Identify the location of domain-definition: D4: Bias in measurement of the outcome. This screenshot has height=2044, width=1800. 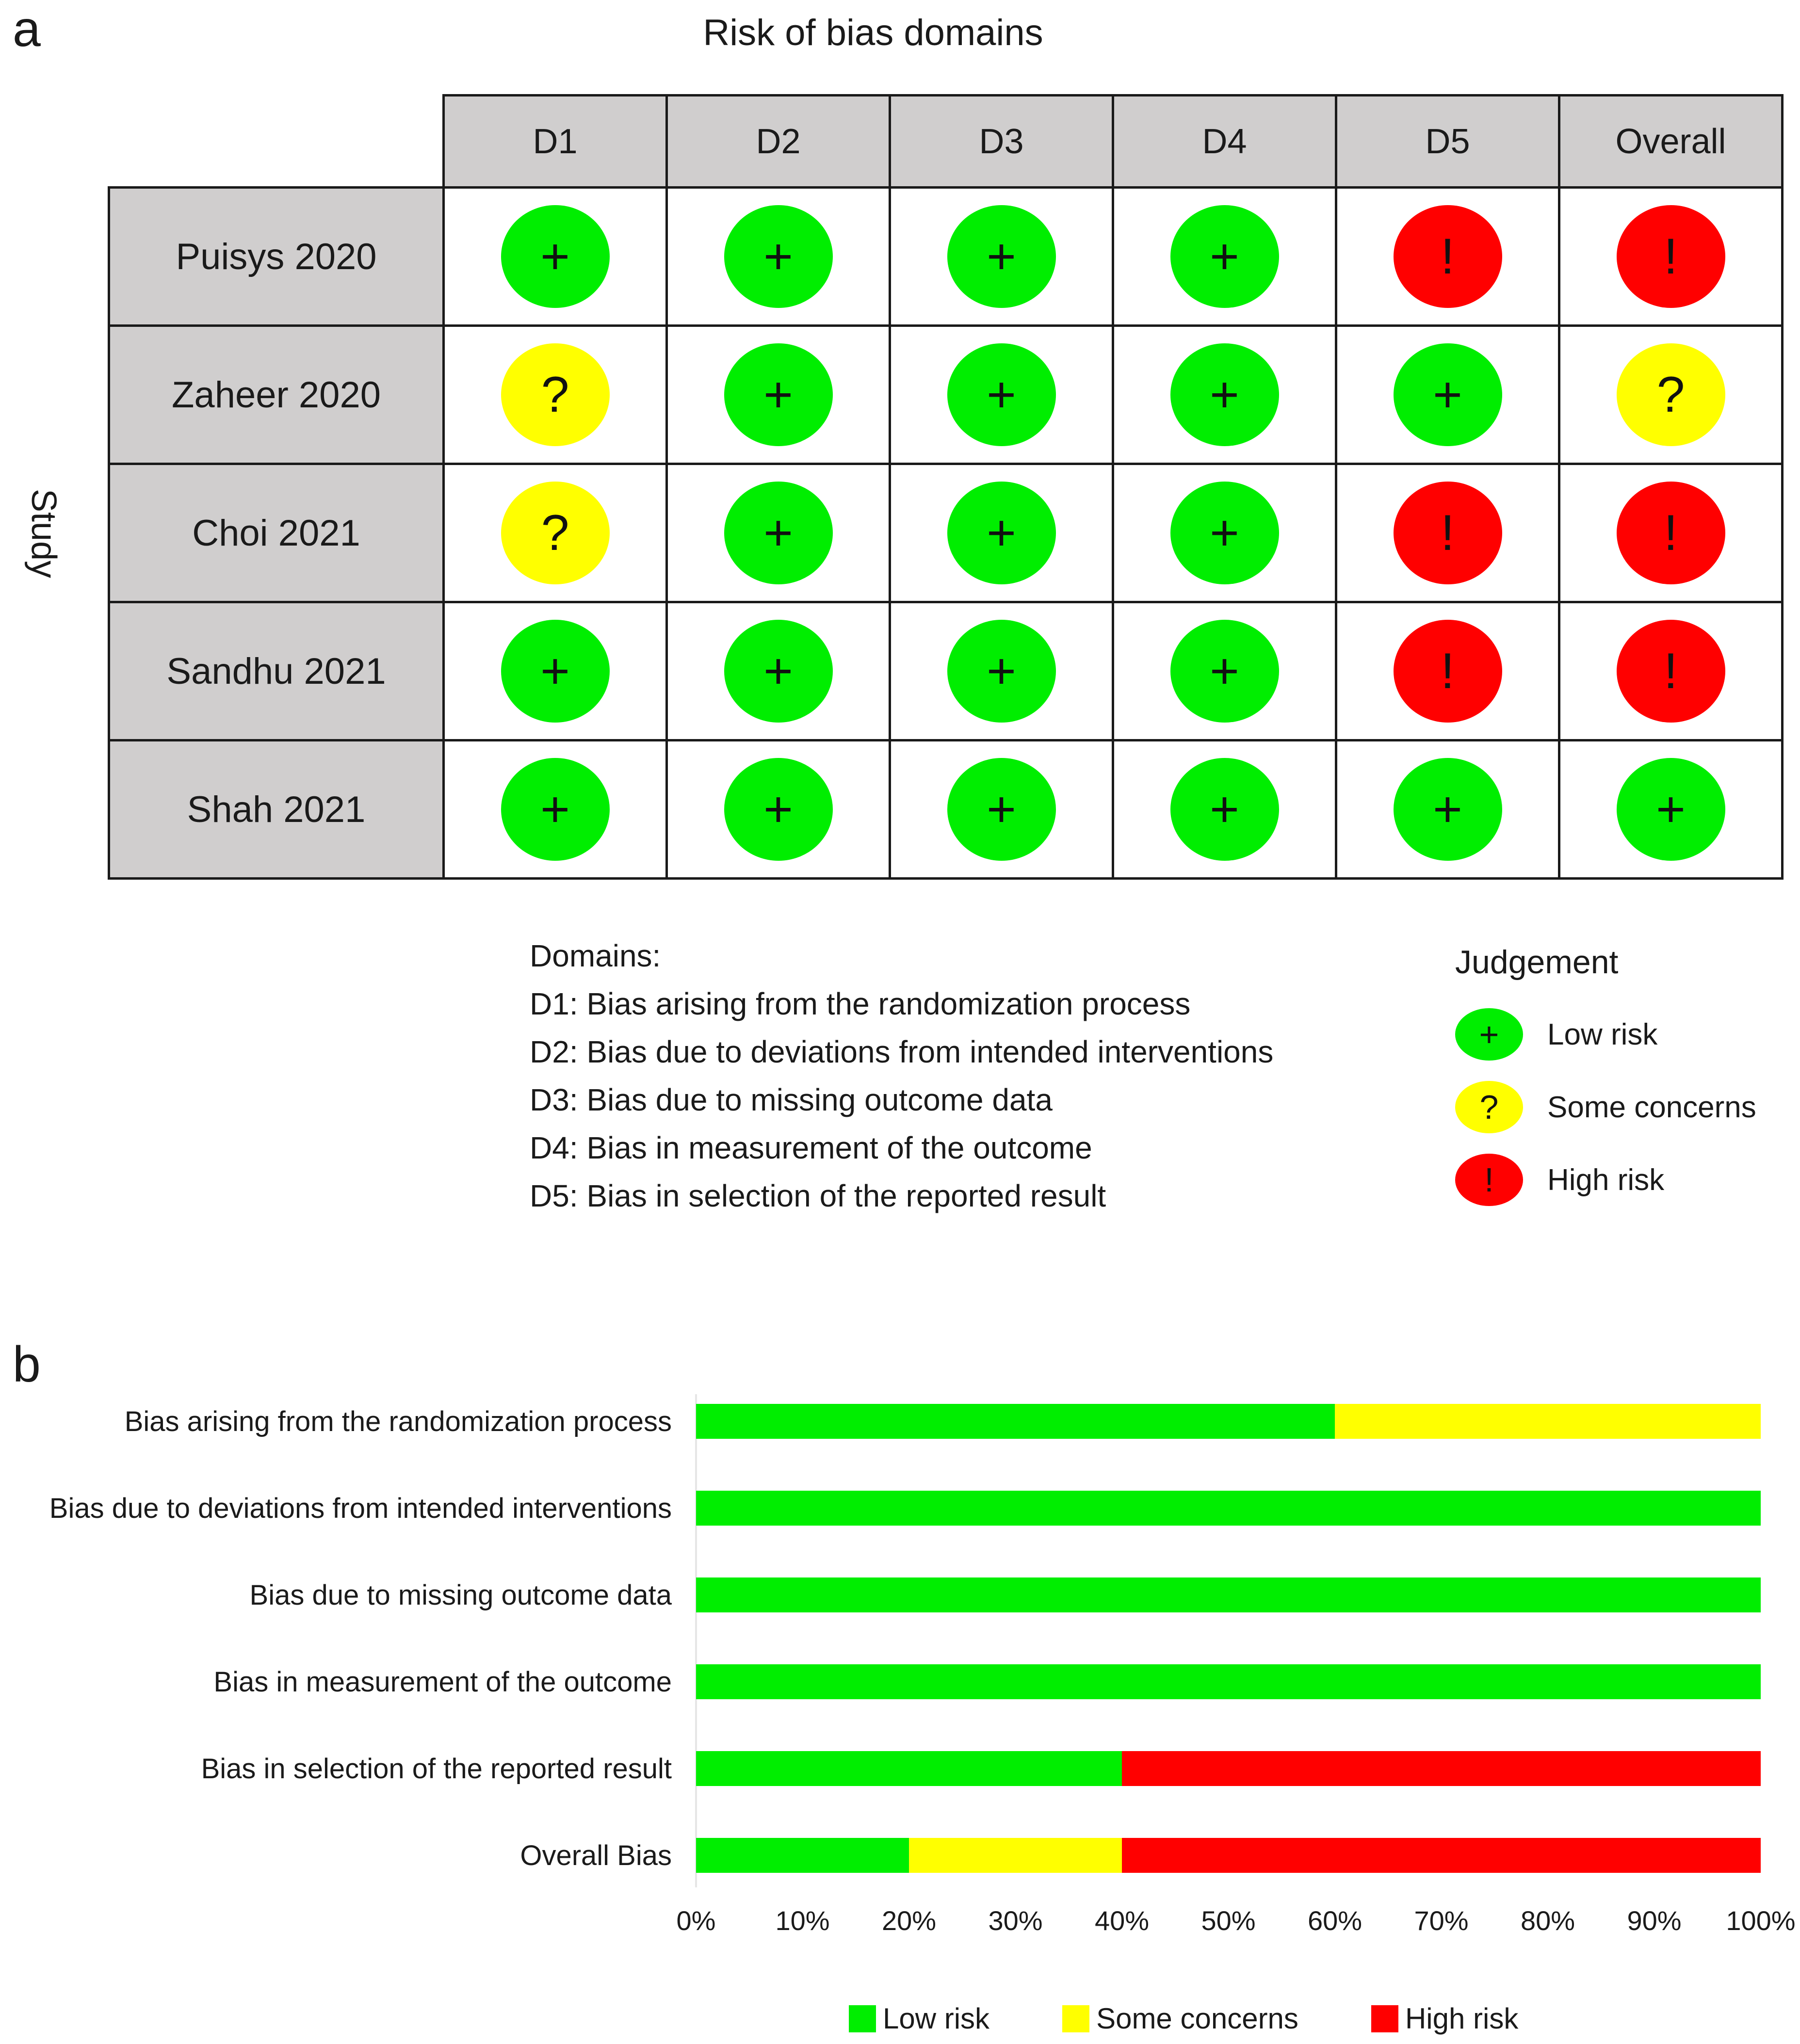
(811, 1148).